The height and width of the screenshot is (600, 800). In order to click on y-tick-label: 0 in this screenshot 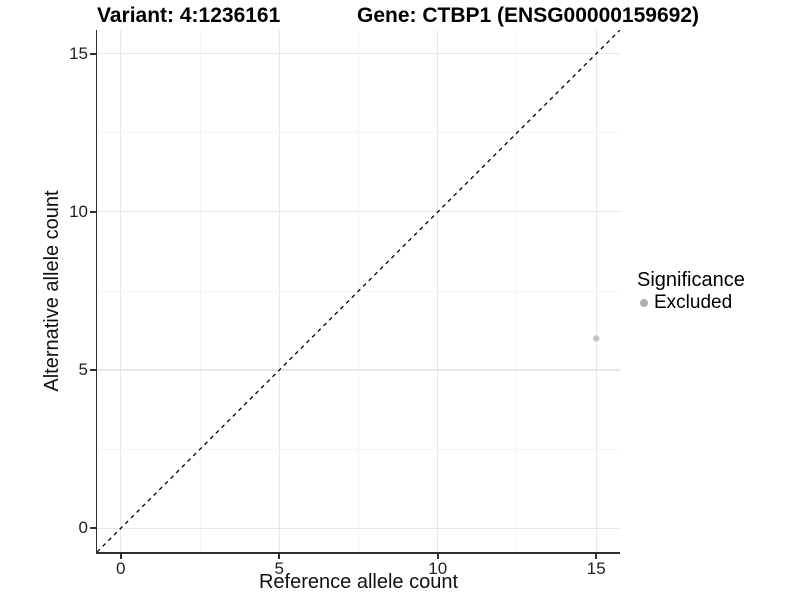, I will do `click(83, 528)`.